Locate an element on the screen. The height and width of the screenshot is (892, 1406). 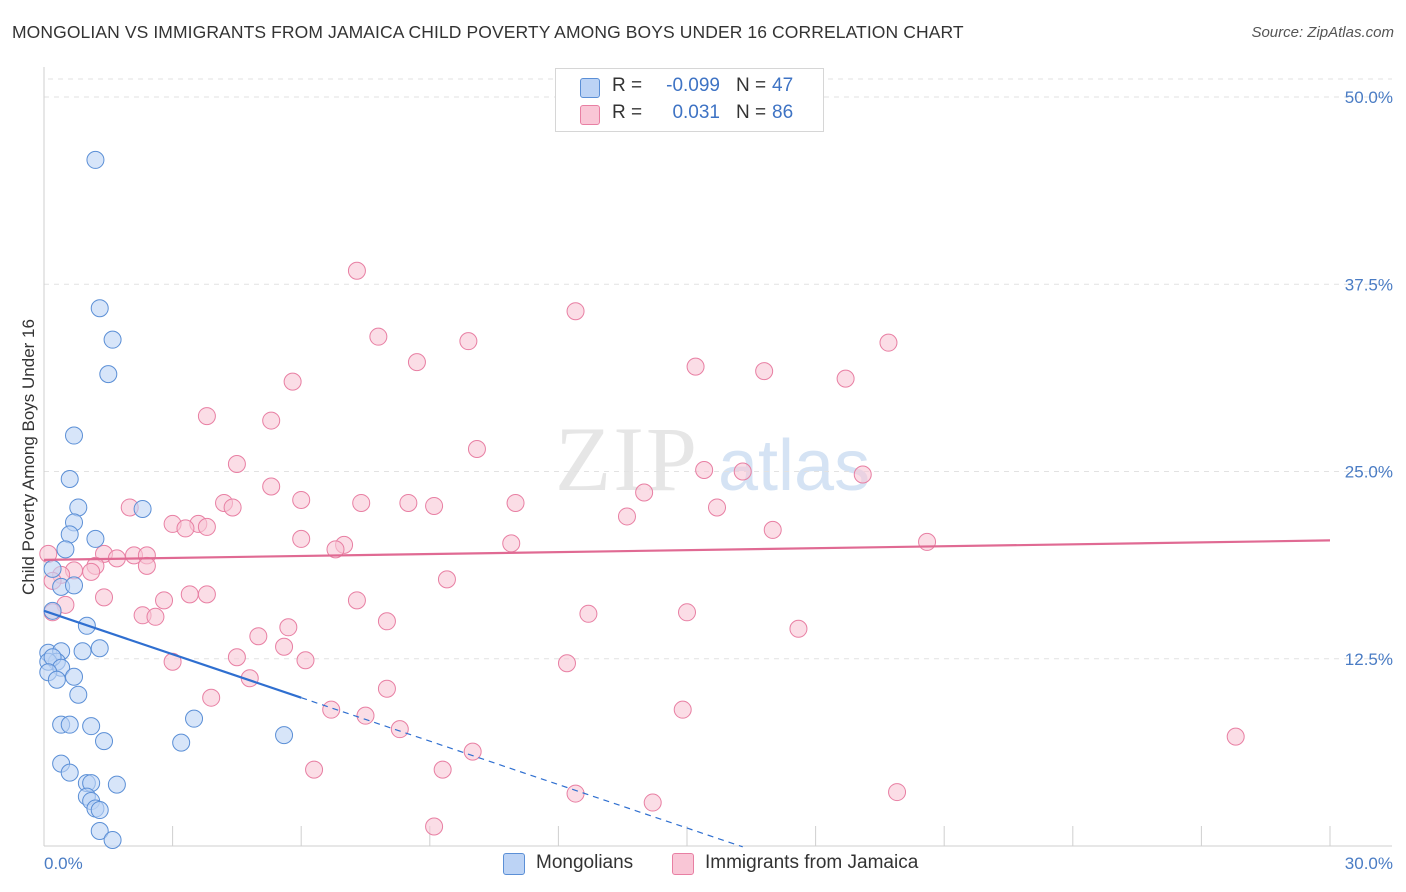
y-tick-label: 25.0% is located at coordinates (1369, 472).